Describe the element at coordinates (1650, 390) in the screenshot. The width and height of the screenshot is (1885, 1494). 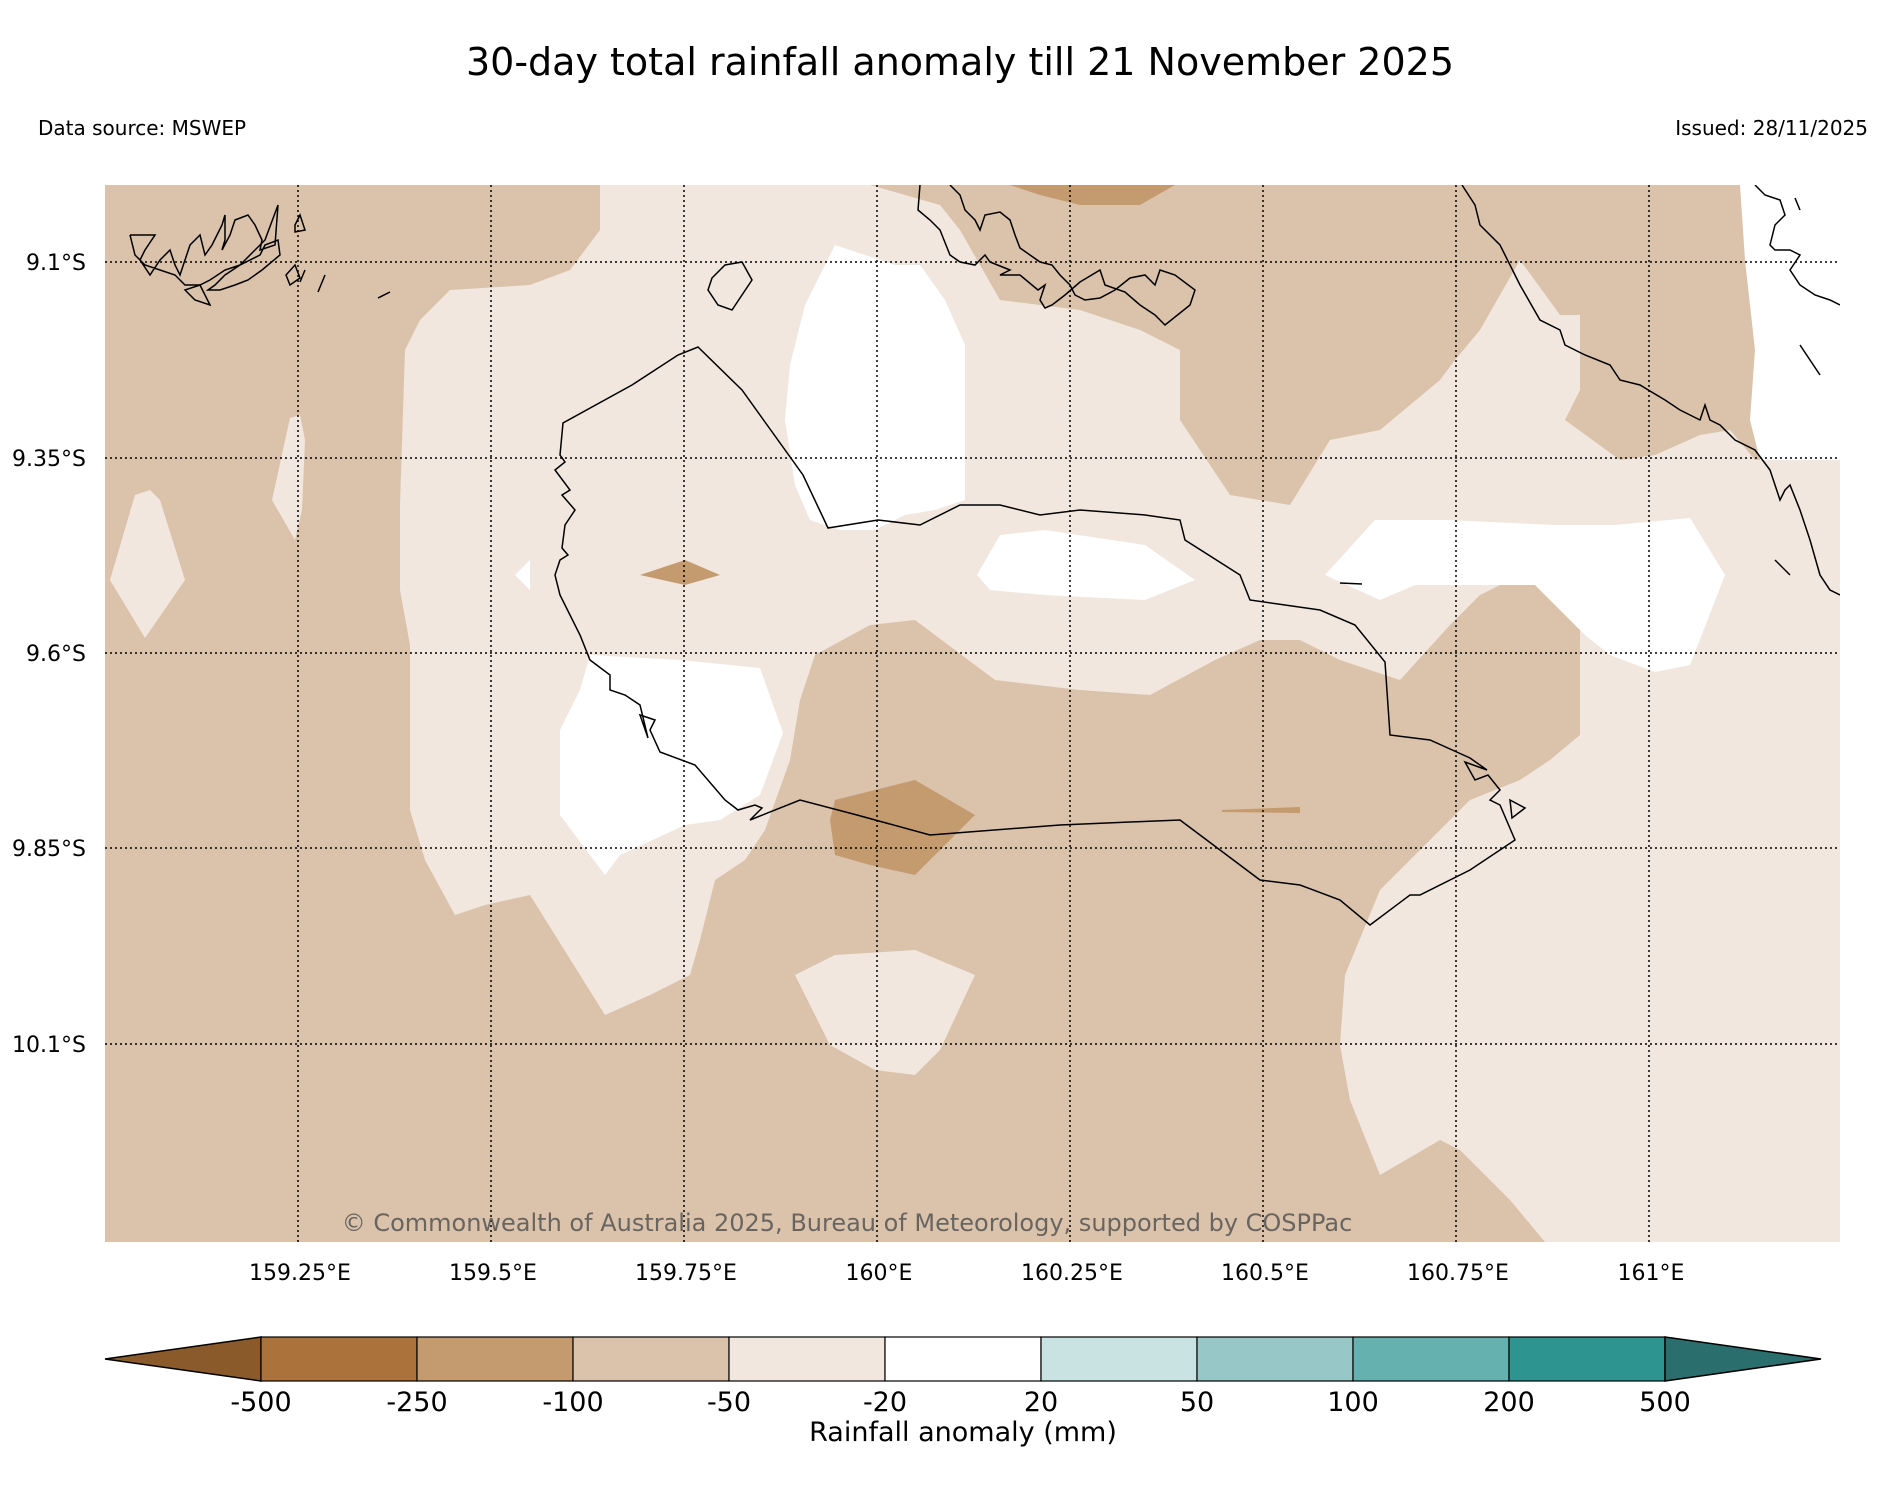
I see `malaita-coast` at that location.